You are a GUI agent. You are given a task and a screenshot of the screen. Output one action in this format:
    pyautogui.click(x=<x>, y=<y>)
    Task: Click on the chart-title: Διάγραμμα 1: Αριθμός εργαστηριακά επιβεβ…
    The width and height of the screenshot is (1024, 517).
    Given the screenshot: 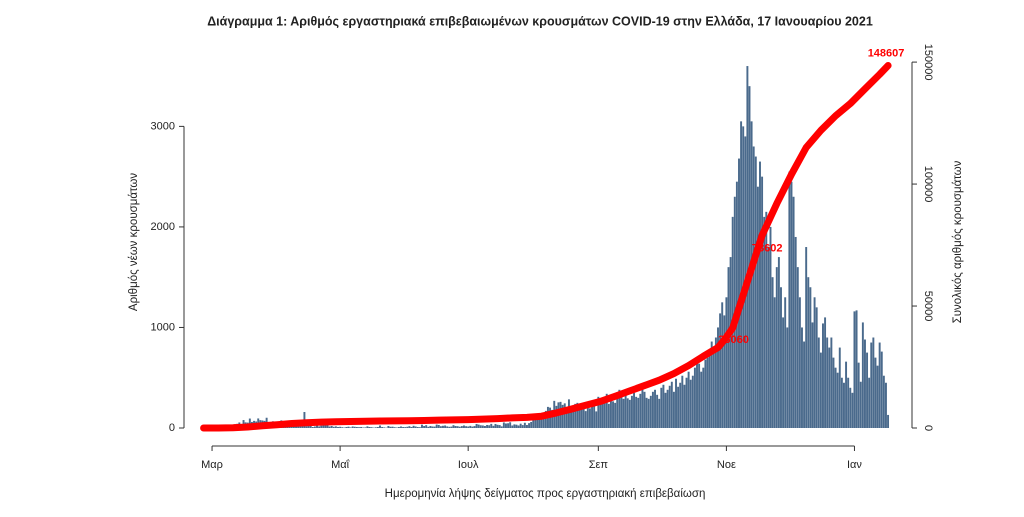 What is the action you would take?
    pyautogui.click(x=540, y=21)
    